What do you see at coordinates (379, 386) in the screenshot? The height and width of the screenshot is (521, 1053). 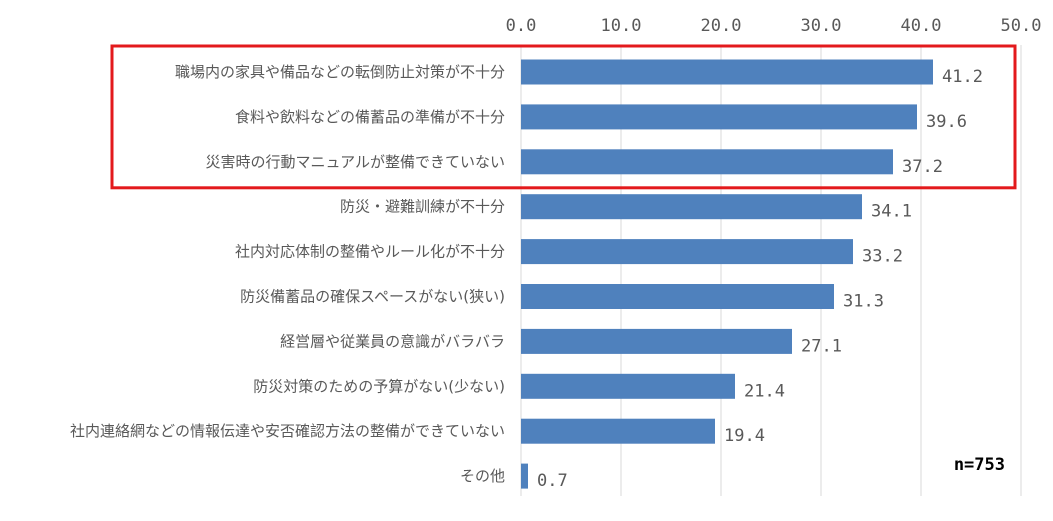 I see `category-label: 防災対策のための予算がない(少ない)` at bounding box center [379, 386].